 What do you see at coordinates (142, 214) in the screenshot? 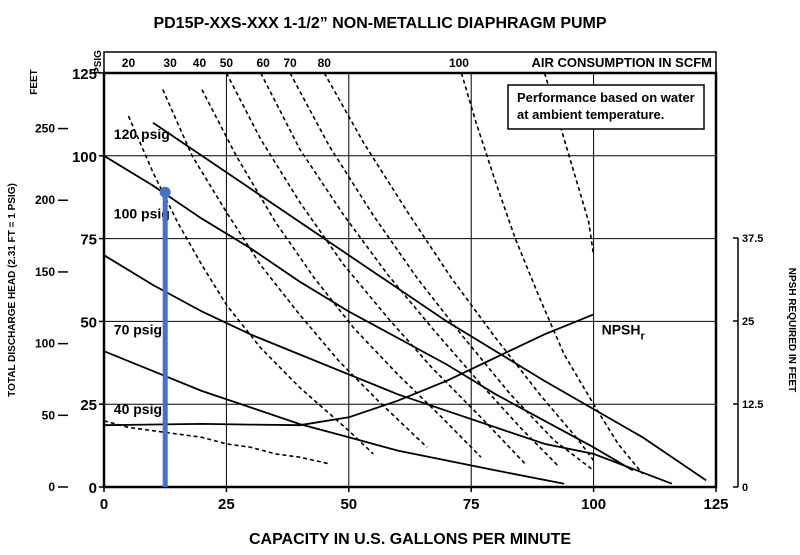
I see `curve-label: 100 psig` at bounding box center [142, 214].